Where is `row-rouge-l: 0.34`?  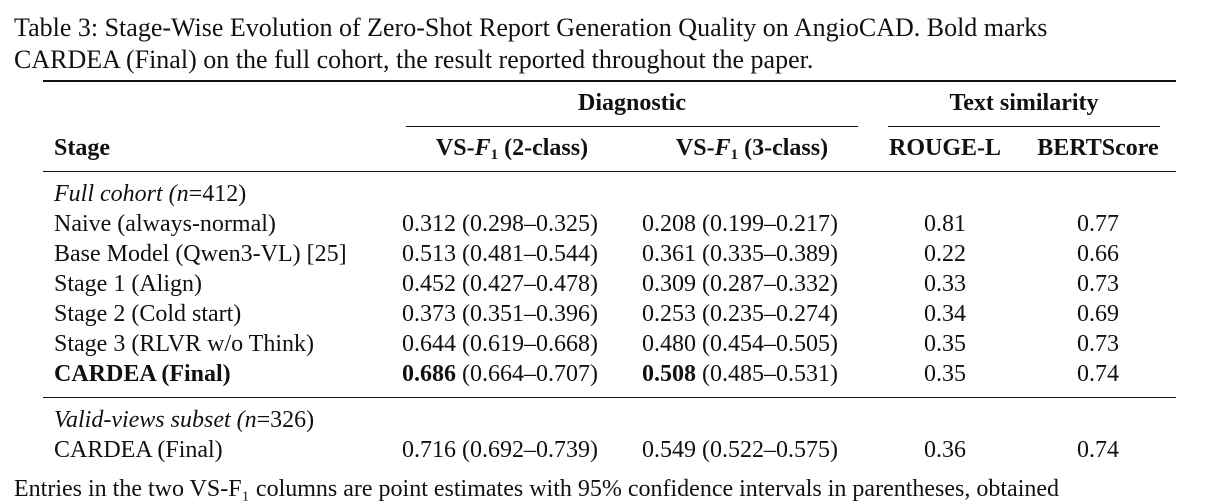
row-rouge-l: 0.34 is located at coordinates (945, 314).